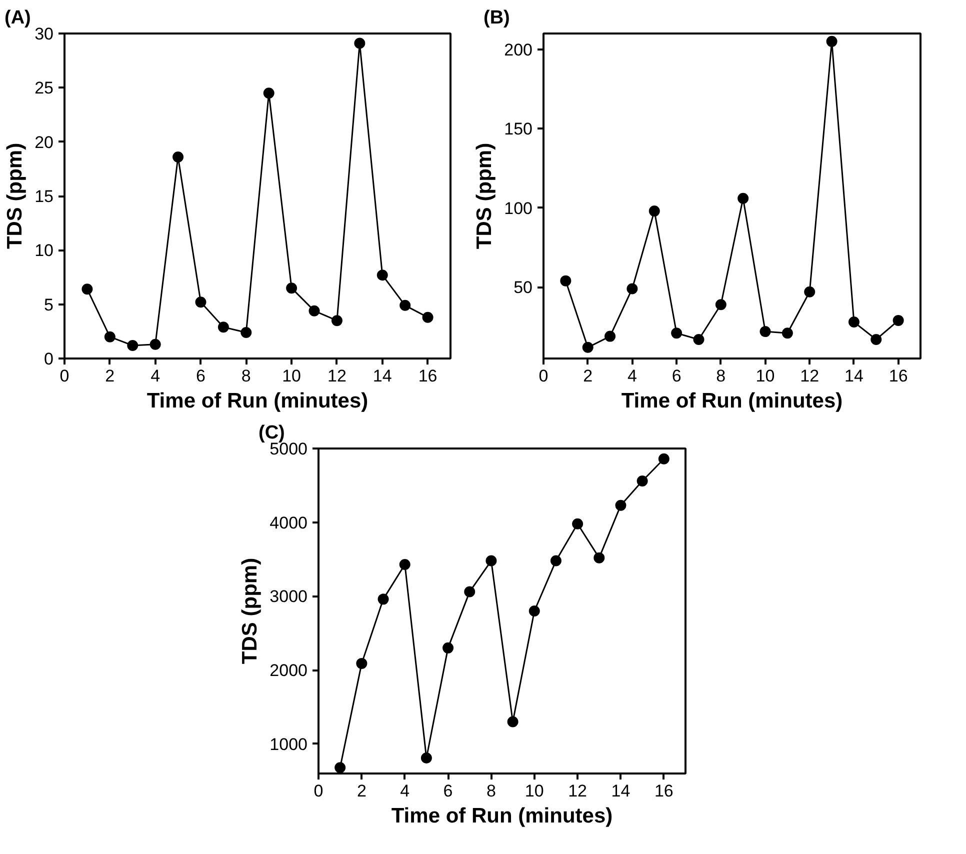 The image size is (966, 854). I want to click on y-tick-label: 100, so click(518, 208).